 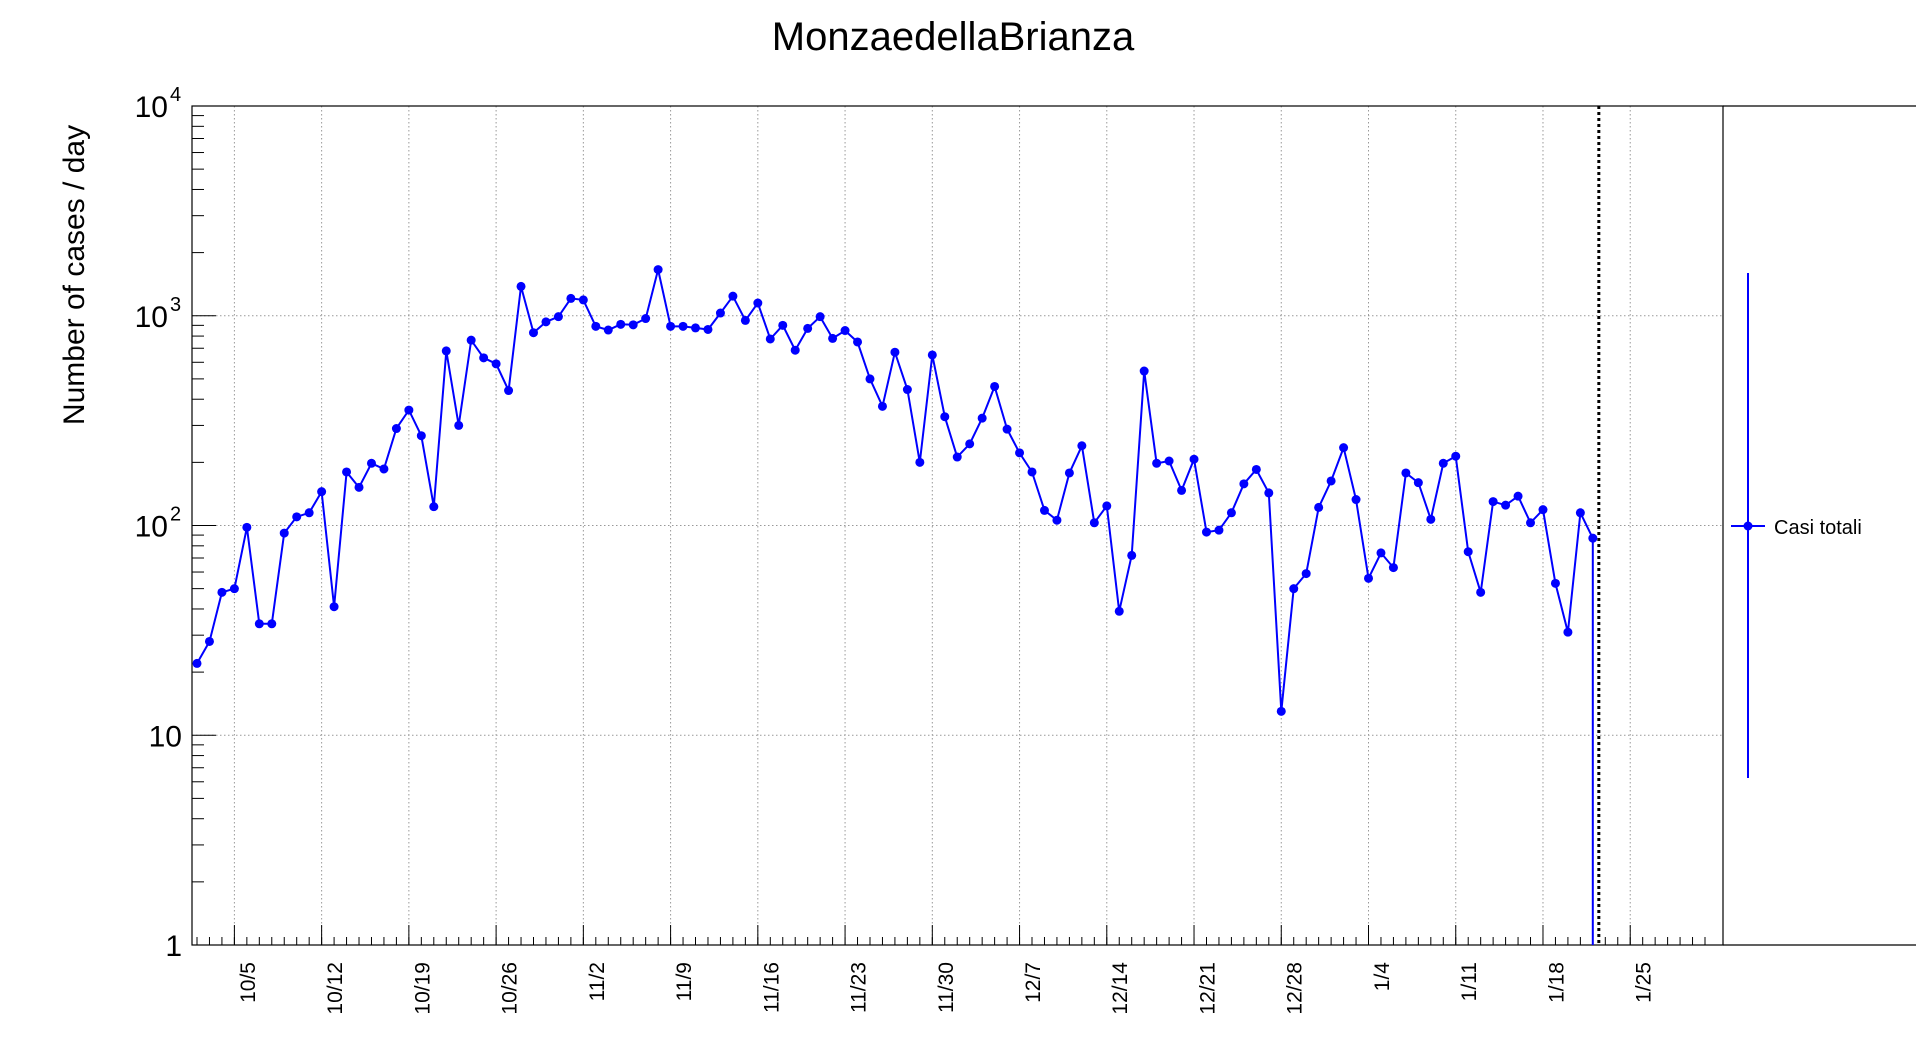 I want to click on x-tick-label: 10/5, so click(x=248, y=982).